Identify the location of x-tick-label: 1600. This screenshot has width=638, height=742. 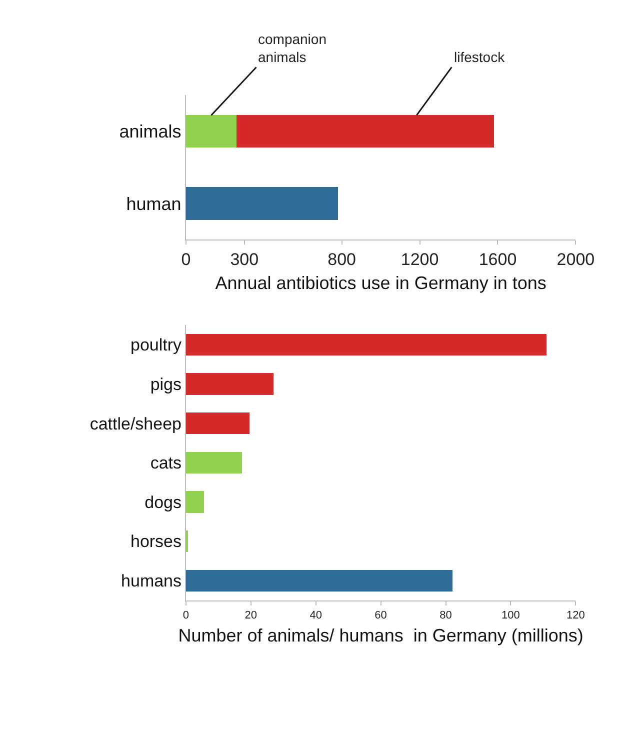
(497, 260).